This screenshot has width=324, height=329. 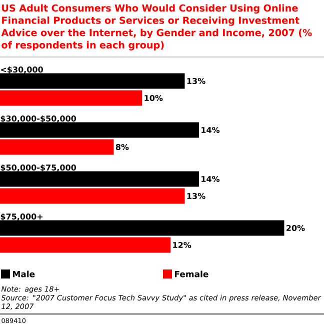 I want to click on data-label: 20%, so click(x=295, y=228).